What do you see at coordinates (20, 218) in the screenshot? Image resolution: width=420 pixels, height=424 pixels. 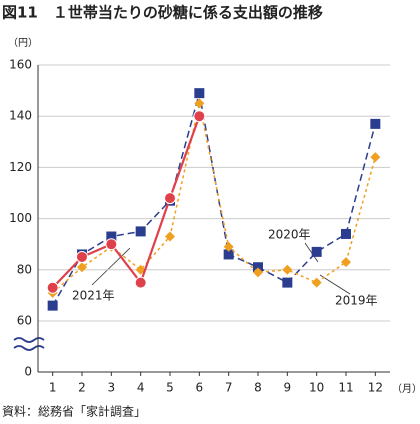 I see `y-tick-label: 100` at bounding box center [20, 218].